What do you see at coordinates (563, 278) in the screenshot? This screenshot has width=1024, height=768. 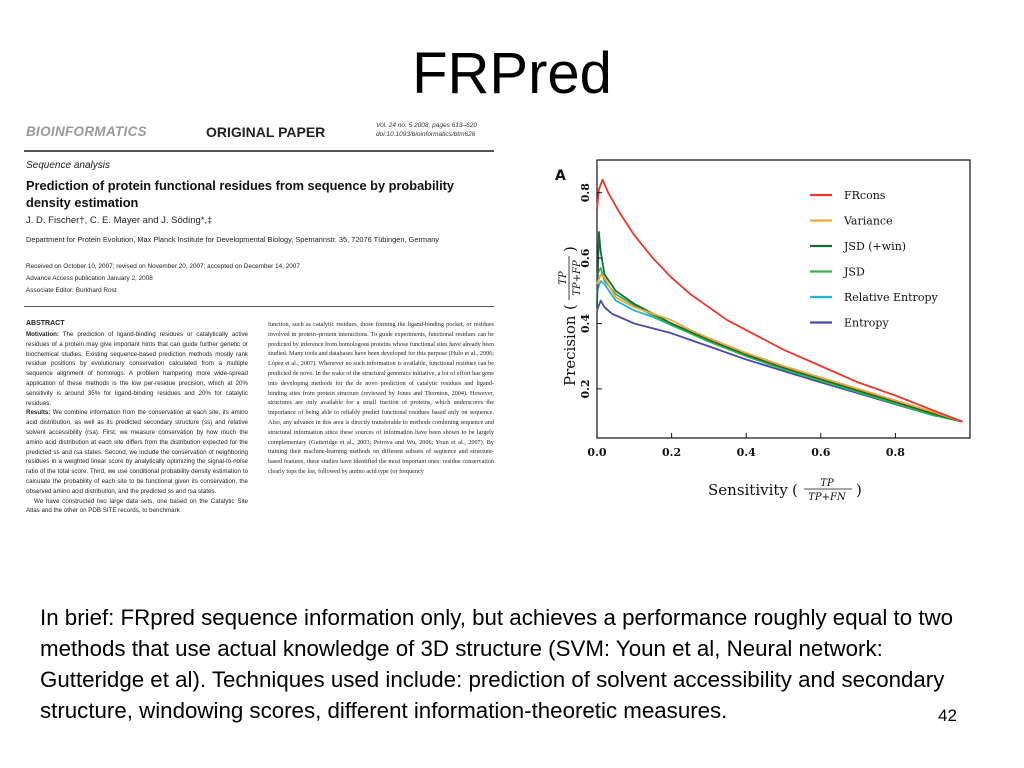 I see `y-axis-formula-num: TP` at bounding box center [563, 278].